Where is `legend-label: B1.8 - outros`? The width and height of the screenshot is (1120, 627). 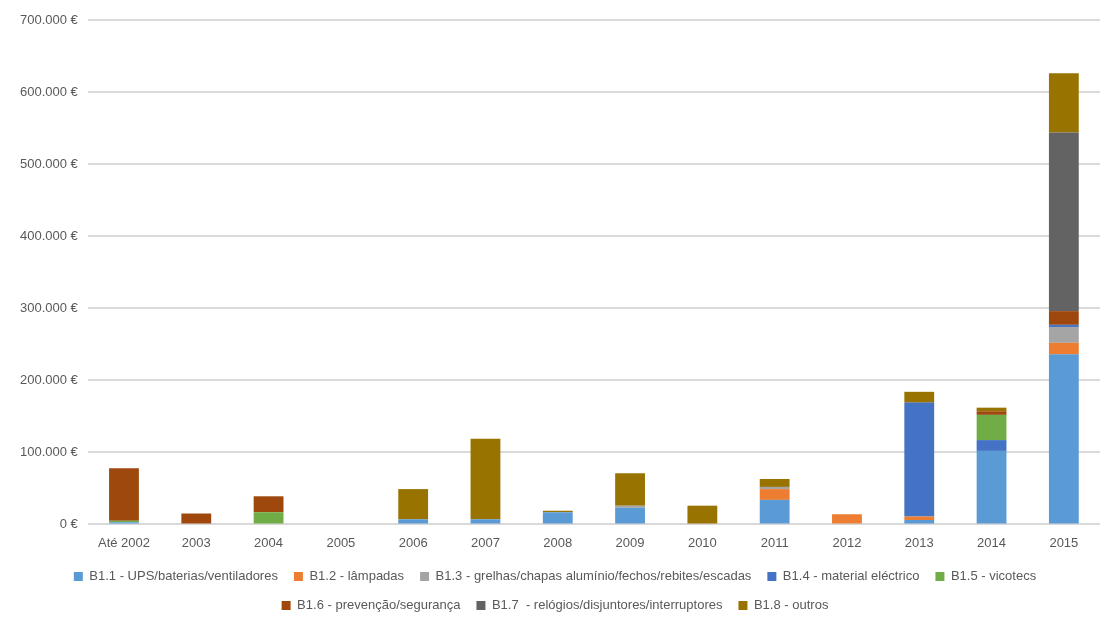 legend-label: B1.8 - outros is located at coordinates (791, 605).